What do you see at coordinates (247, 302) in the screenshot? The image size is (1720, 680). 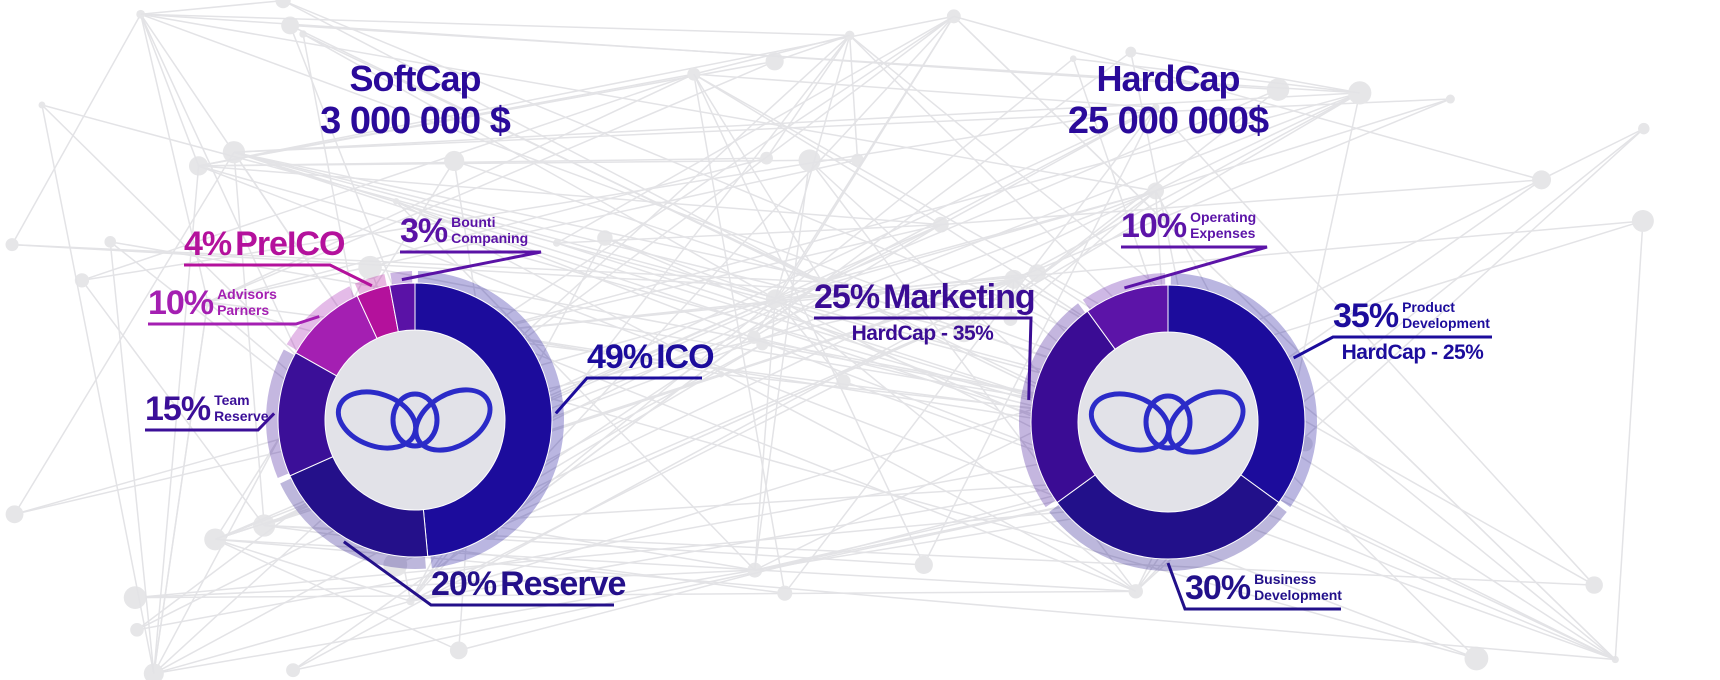 I see `category-label: Advisors Parners` at bounding box center [247, 302].